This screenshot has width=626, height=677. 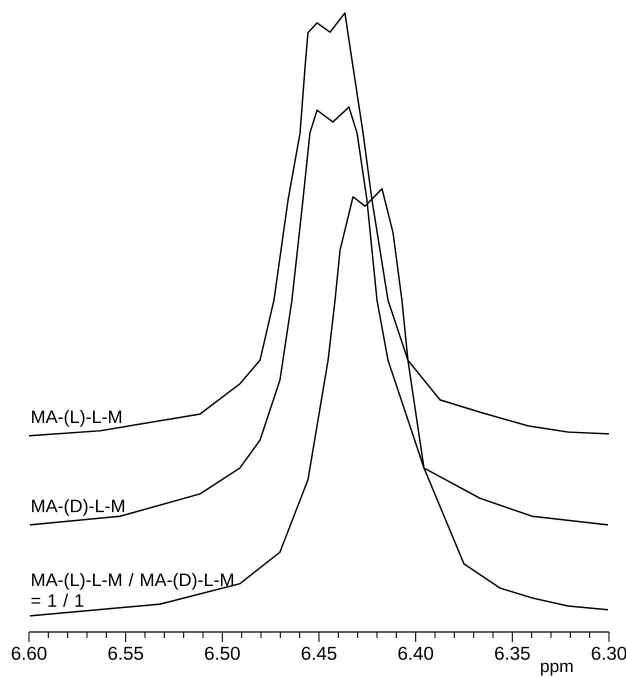 What do you see at coordinates (609, 653) in the screenshot?
I see `x-tick-label: 6.30` at bounding box center [609, 653].